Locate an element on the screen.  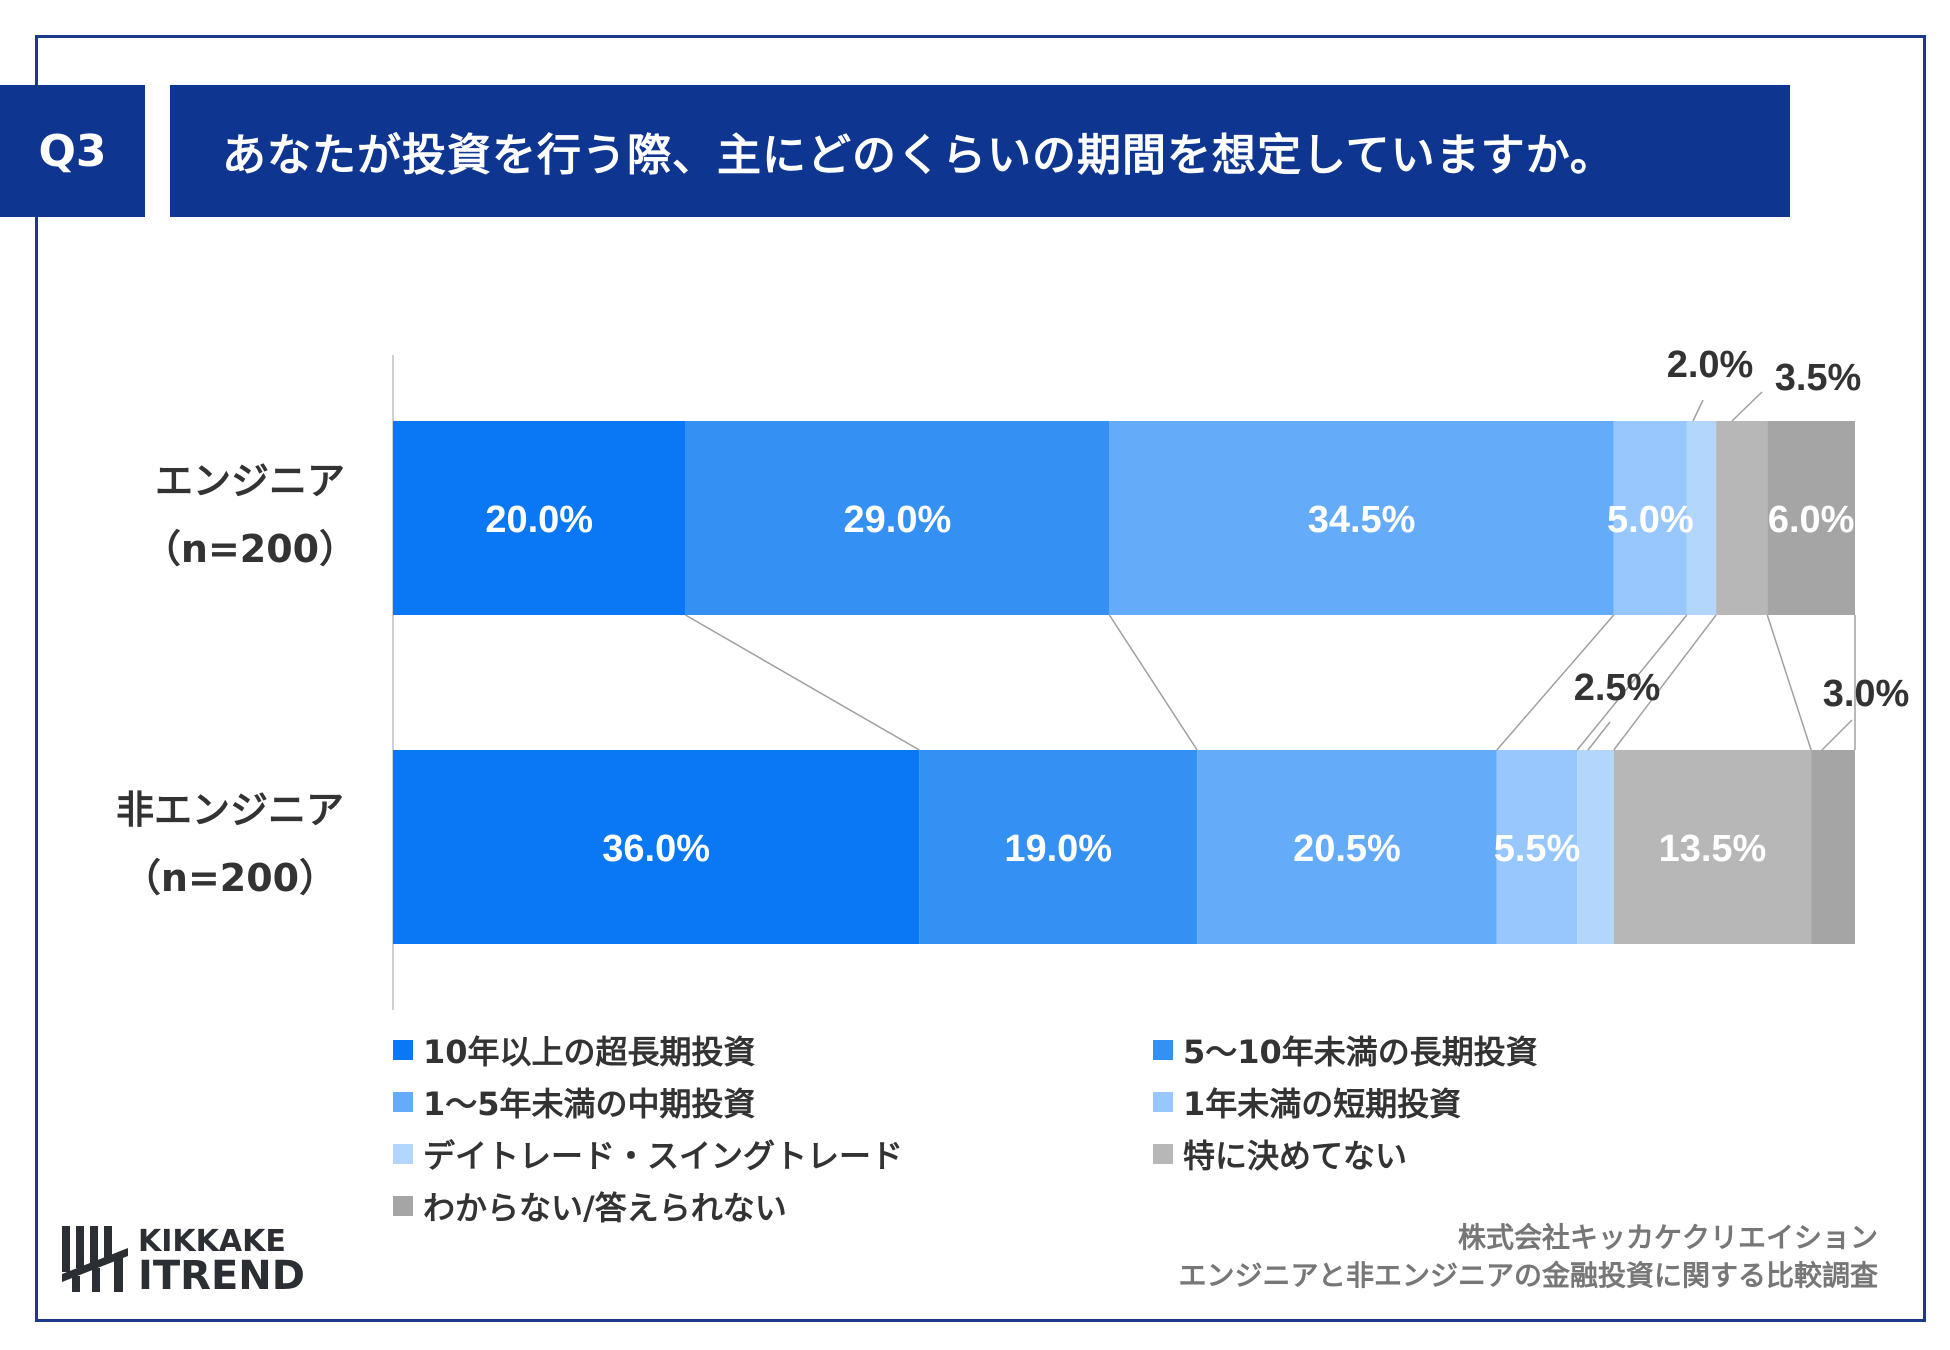
legend-item: デイトレード・スイングトレード is located at coordinates (648, 1154).